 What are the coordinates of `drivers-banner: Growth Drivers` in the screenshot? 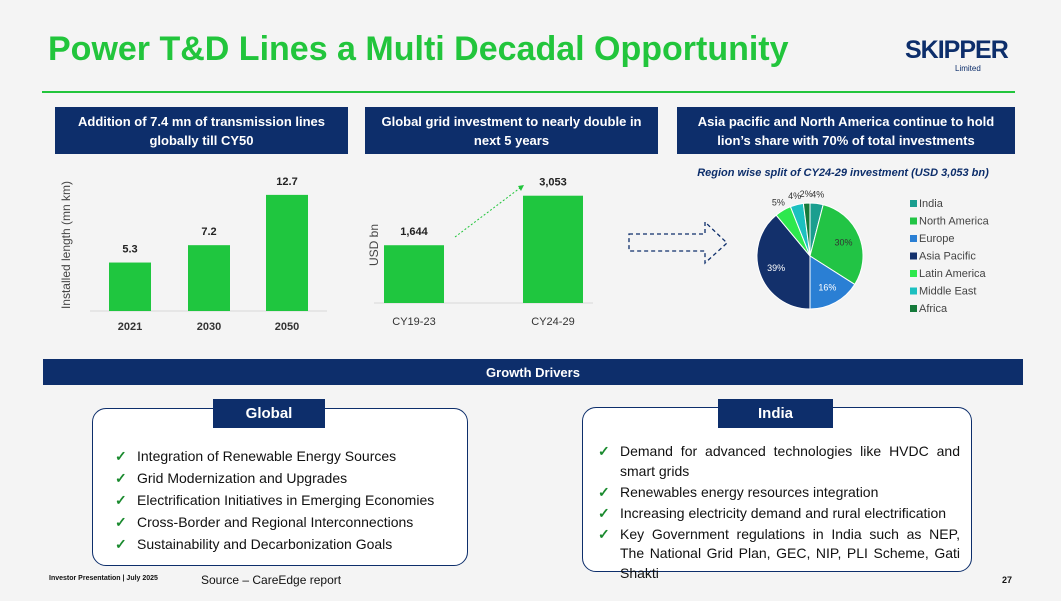 It's located at (533, 372).